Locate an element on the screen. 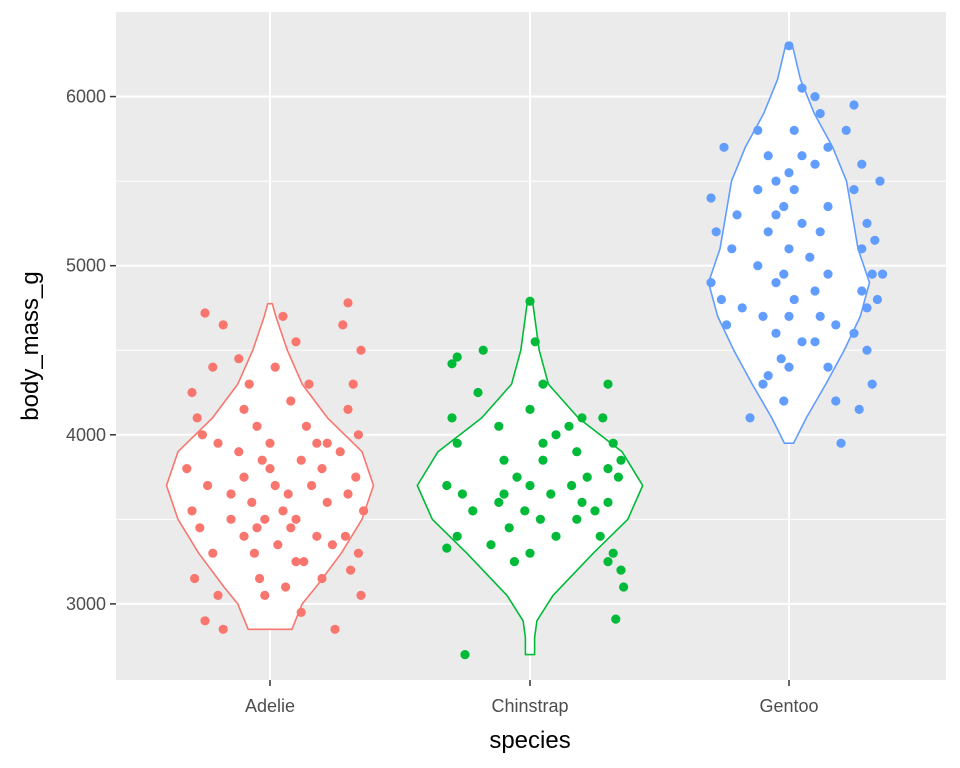 The image size is (960, 768). y-tick-label: 4000 is located at coordinates (86, 435).